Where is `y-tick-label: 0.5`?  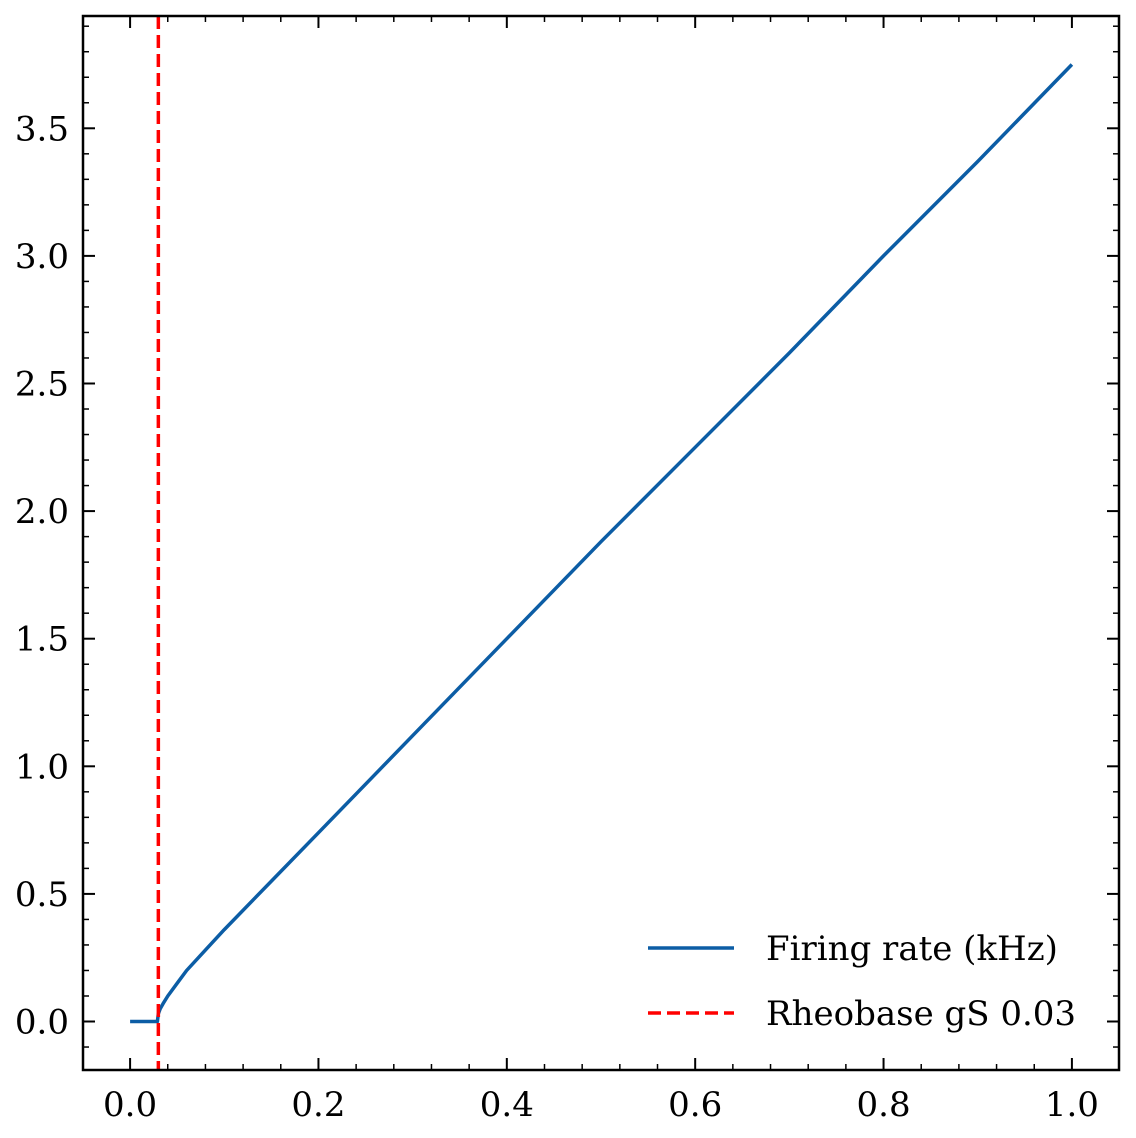 y-tick-label: 0.5 is located at coordinates (42, 895).